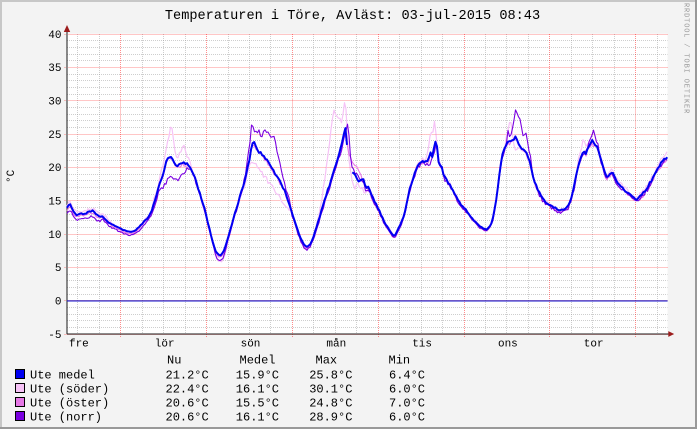 The image size is (697, 429). I want to click on svg-text: 25, so click(54, 136).